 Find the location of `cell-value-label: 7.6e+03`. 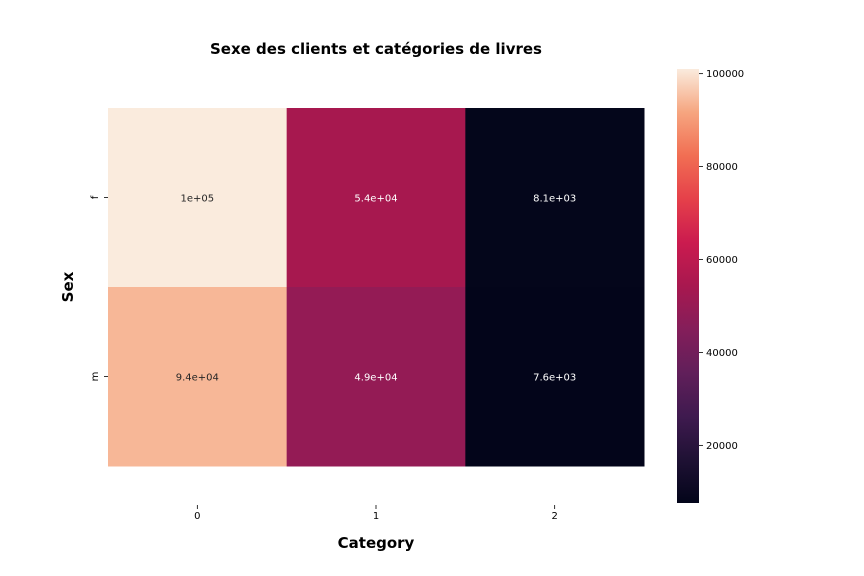

cell-value-label: 7.6e+03 is located at coordinates (554, 378).